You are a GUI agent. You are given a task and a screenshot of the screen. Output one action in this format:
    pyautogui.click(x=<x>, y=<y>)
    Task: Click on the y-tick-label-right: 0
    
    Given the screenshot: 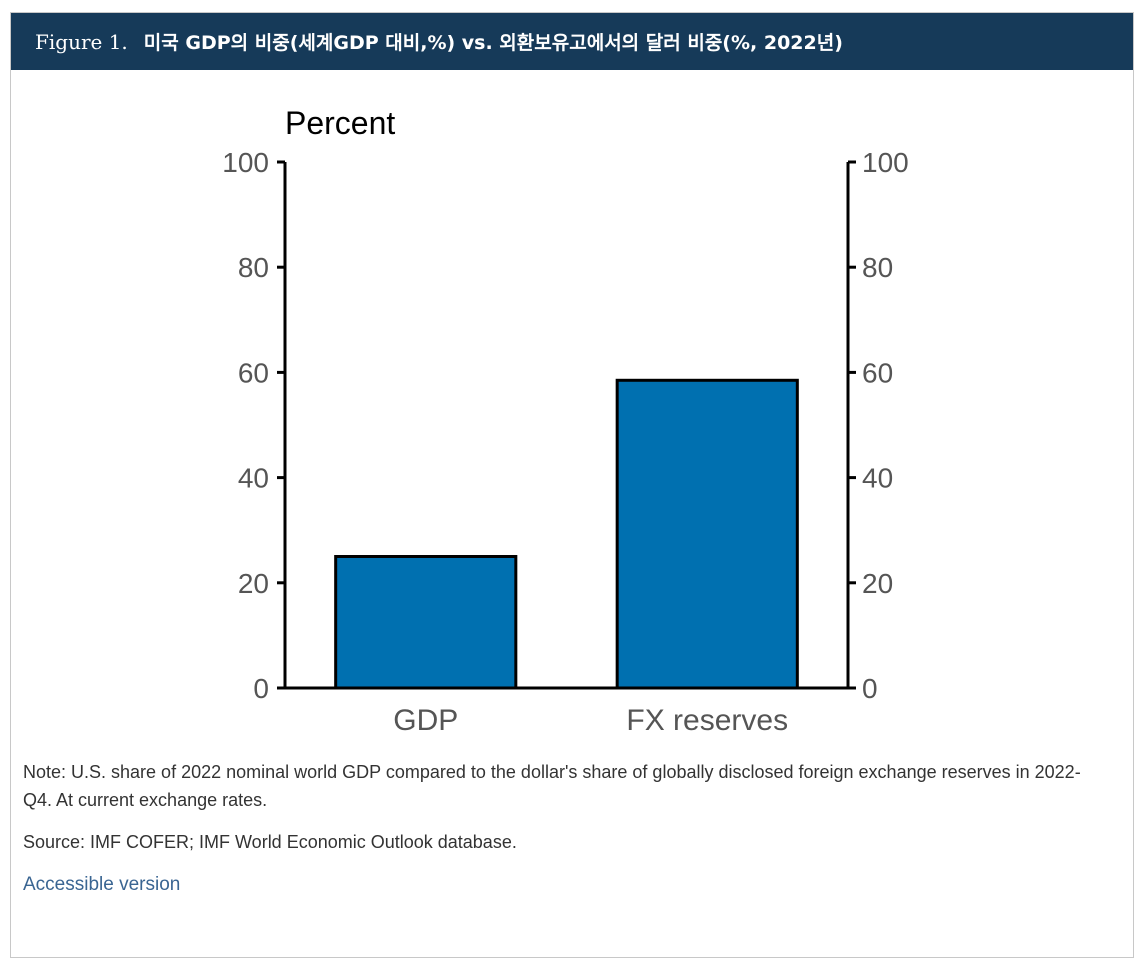 What is the action you would take?
    pyautogui.click(x=870, y=688)
    